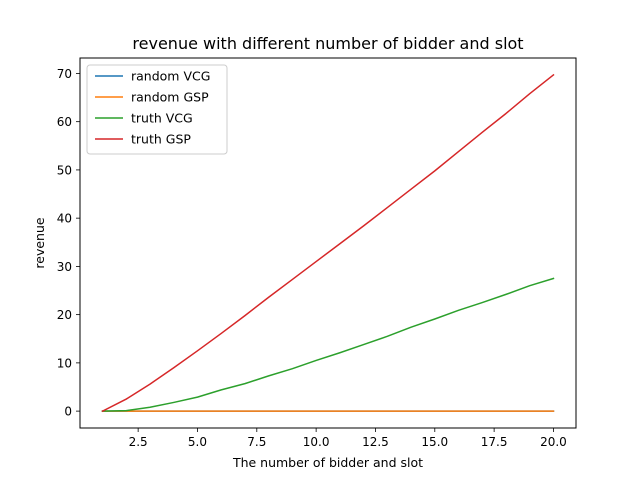 This screenshot has height=480, width=640. Describe the element at coordinates (64, 74) in the screenshot. I see `y-tick-label: 70` at that location.